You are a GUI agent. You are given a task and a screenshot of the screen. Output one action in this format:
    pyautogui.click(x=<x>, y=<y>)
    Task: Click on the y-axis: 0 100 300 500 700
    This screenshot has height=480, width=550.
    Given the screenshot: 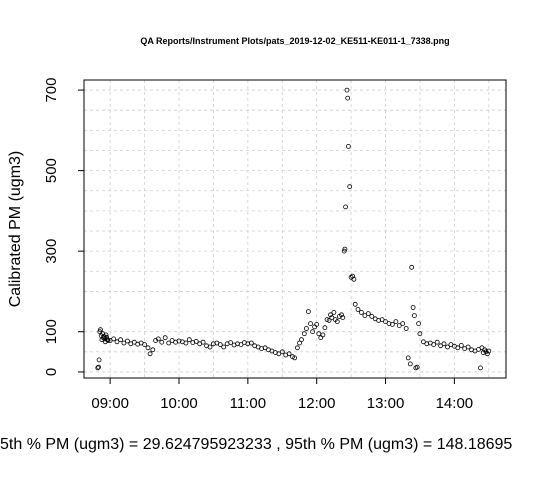 What is the action you would take?
    pyautogui.click(x=63, y=227)
    